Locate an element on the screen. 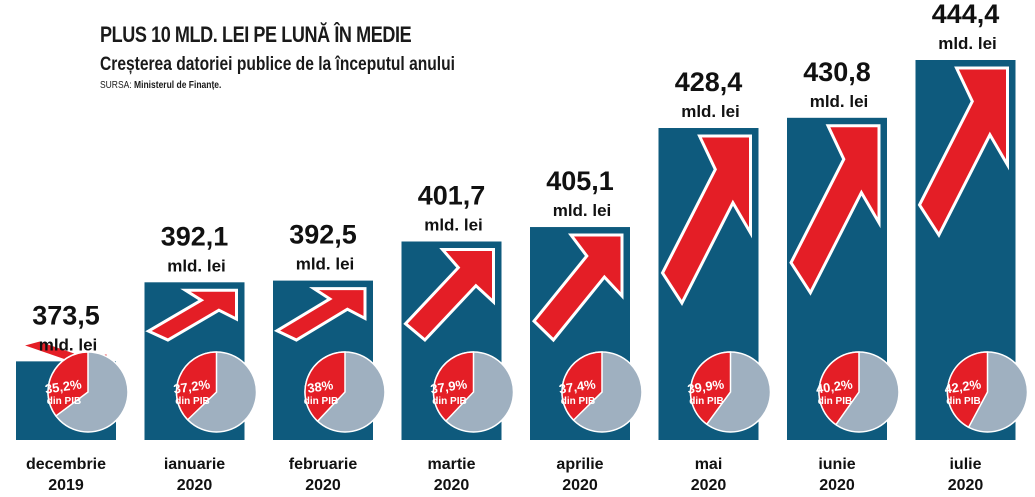 This screenshot has width=1035, height=497. bar-group: 37,2%din PIB 392,1 mld. lei ianuarie 2020 is located at coordinates (201, 357).